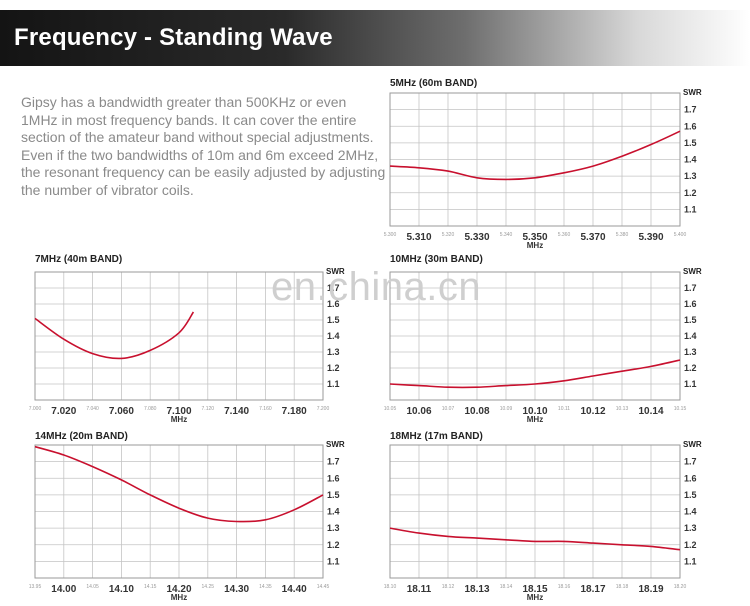  I want to click on x-tick-label: 10.12, so click(592, 411).